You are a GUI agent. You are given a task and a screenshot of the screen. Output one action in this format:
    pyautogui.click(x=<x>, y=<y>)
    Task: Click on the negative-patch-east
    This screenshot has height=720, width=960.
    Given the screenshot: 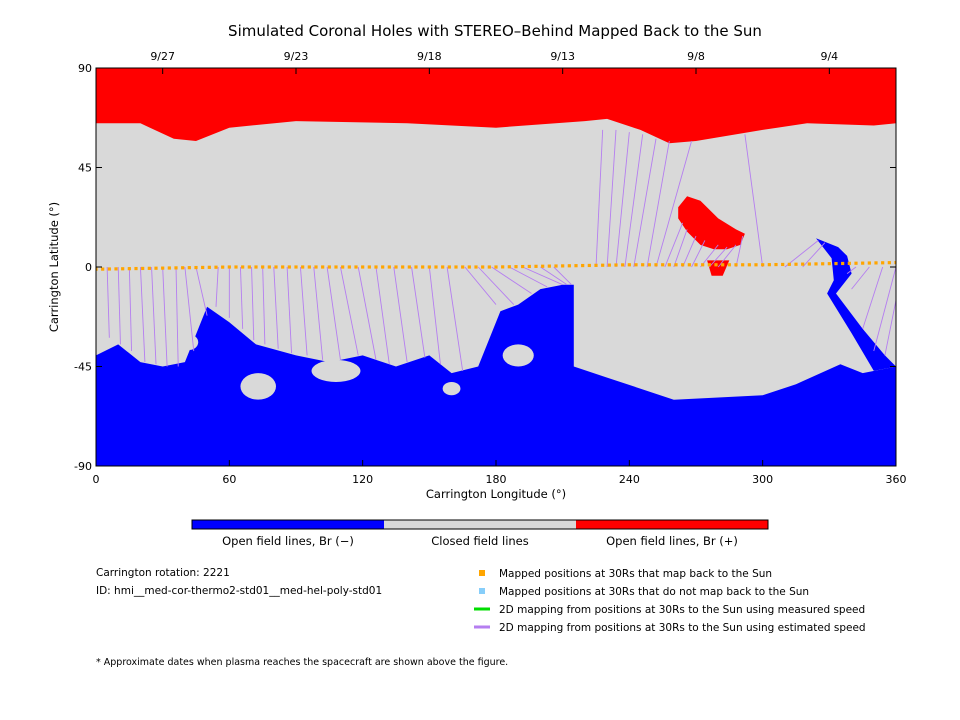 What is the action you would take?
    pyautogui.click(x=856, y=304)
    